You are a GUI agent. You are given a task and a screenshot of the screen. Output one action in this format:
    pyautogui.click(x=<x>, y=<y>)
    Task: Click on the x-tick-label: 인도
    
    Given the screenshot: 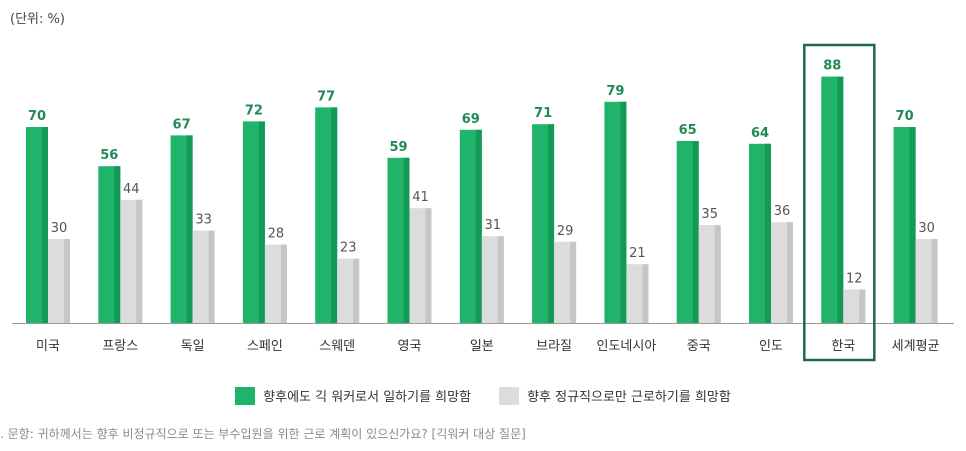 What is the action you would take?
    pyautogui.click(x=771, y=346)
    